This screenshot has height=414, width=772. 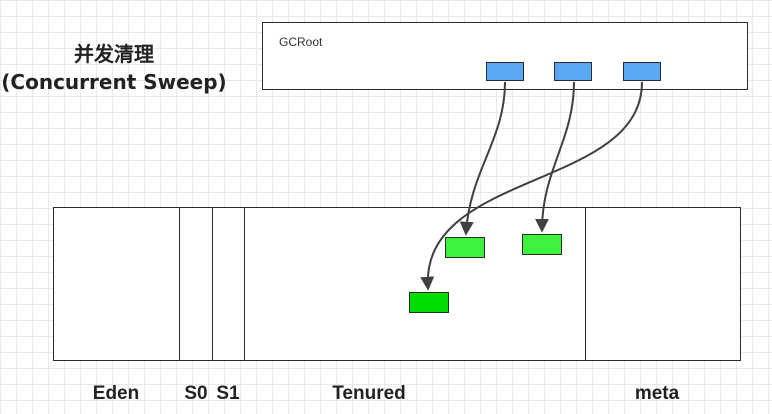 I want to click on region-label-meta: meta, so click(x=657, y=393).